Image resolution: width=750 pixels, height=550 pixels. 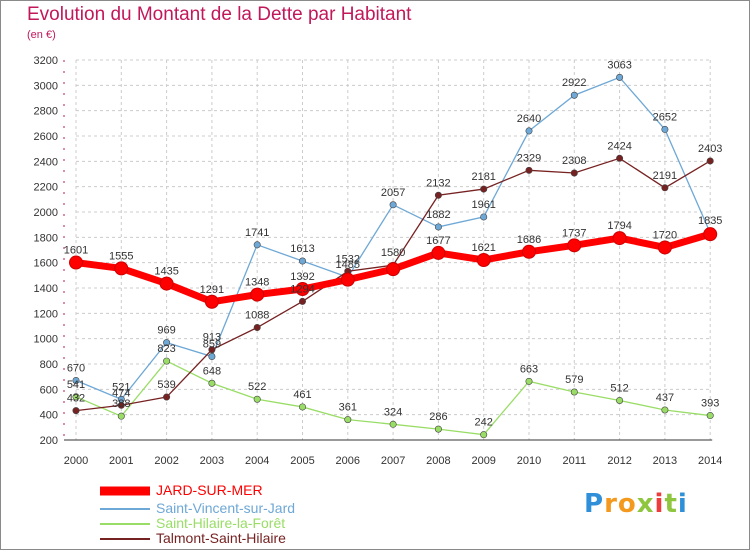 What do you see at coordinates (302, 395) in the screenshot?
I see `data-label: 461` at bounding box center [302, 395].